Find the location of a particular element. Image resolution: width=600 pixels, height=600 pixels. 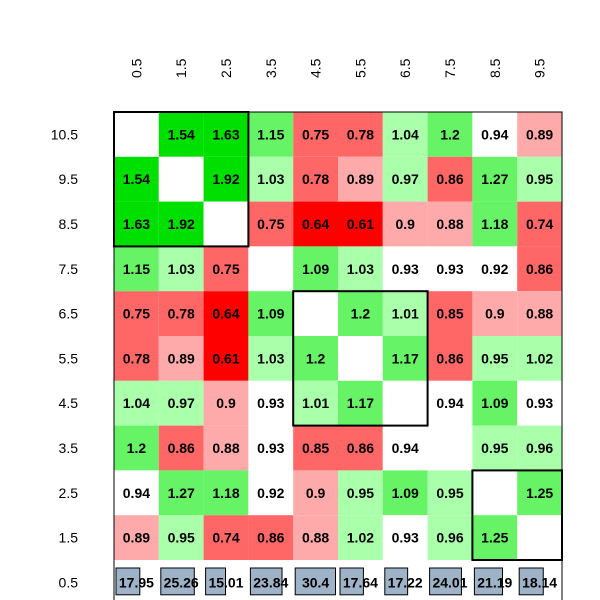

cell-value-label: 0.9 is located at coordinates (316, 493).